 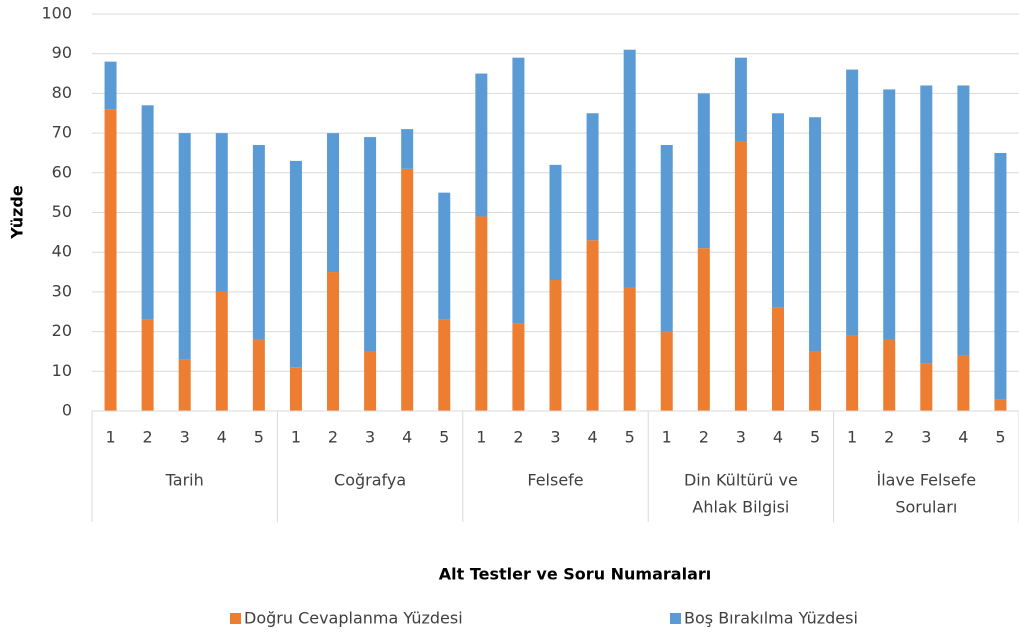 I want to click on y-tick-label: 90, so click(x=62, y=52).